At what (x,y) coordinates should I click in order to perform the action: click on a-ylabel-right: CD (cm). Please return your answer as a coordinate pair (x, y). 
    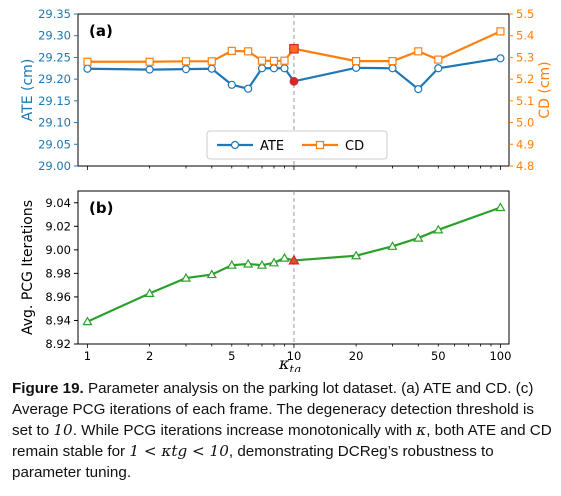
    Looking at the image, I should click on (545, 89).